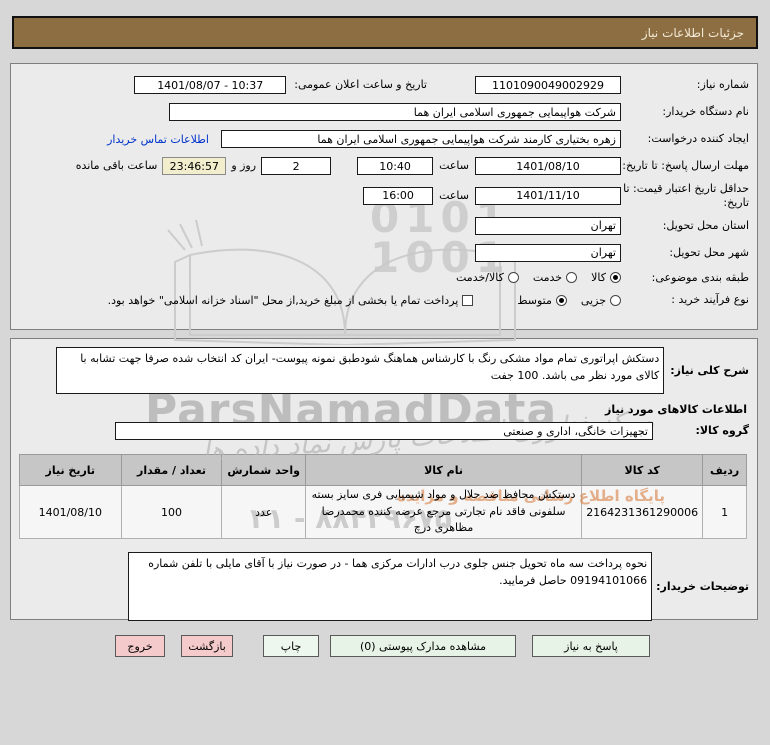 The image size is (770, 745). What do you see at coordinates (615, 300) in the screenshot?
I see `radio-minor` at bounding box center [615, 300].